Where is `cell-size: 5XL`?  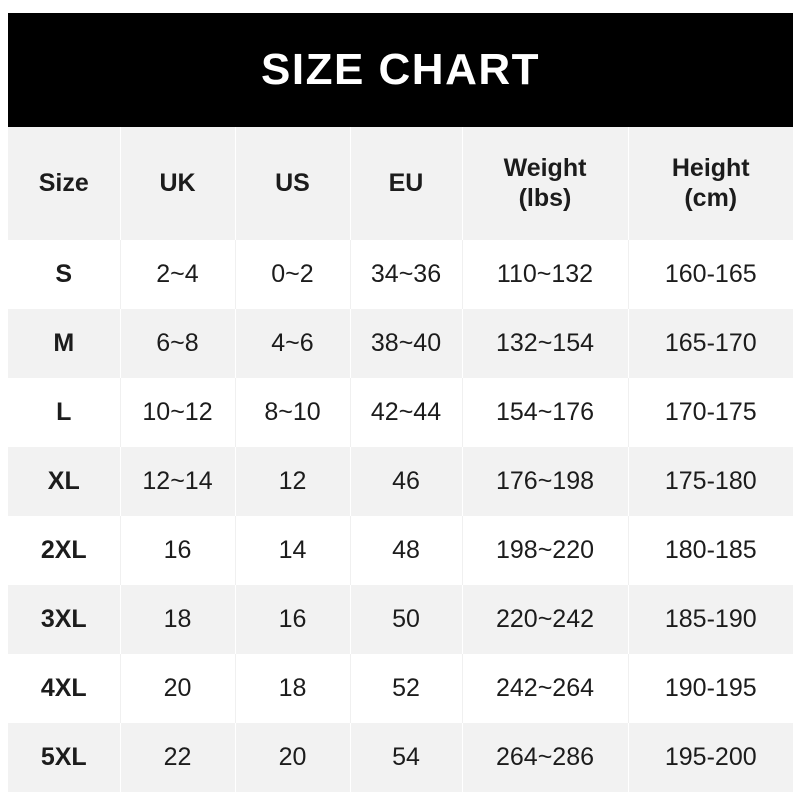
cell-size: 5XL is located at coordinates (64, 757).